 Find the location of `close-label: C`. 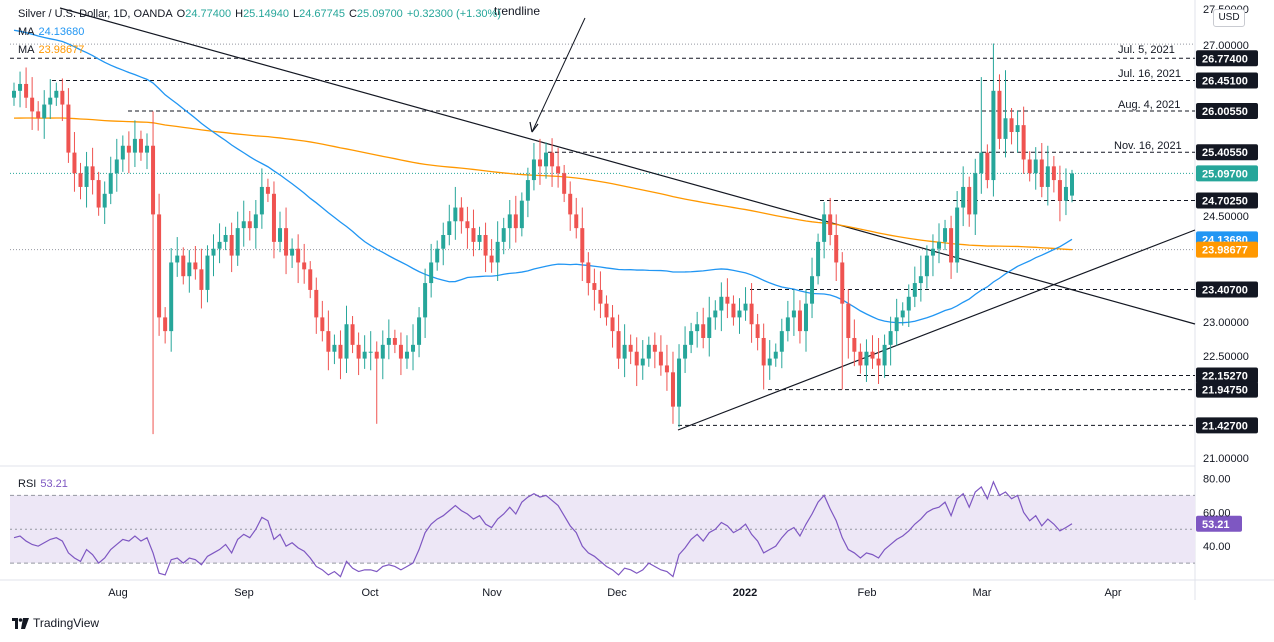

close-label: C is located at coordinates (352, 14).